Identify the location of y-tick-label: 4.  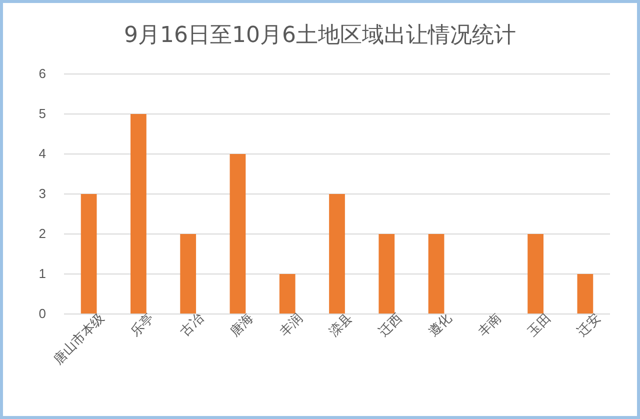
(42, 154).